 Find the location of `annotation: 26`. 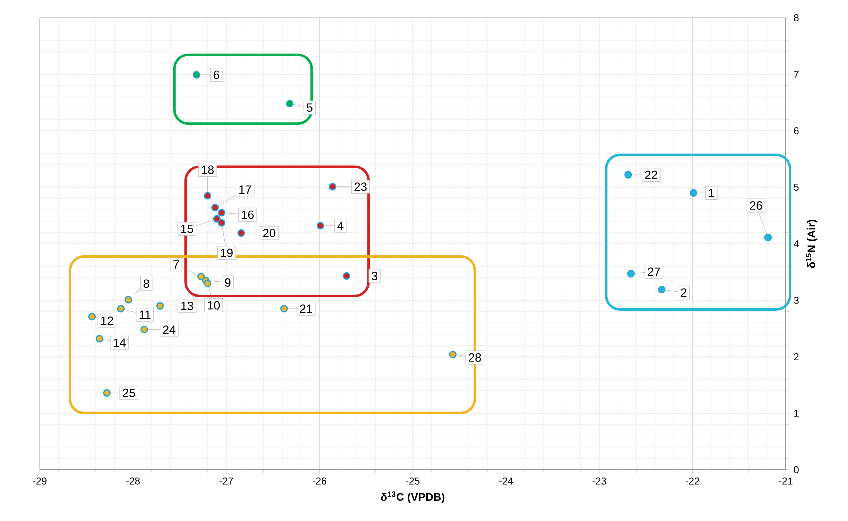

annotation: 26 is located at coordinates (756, 206).